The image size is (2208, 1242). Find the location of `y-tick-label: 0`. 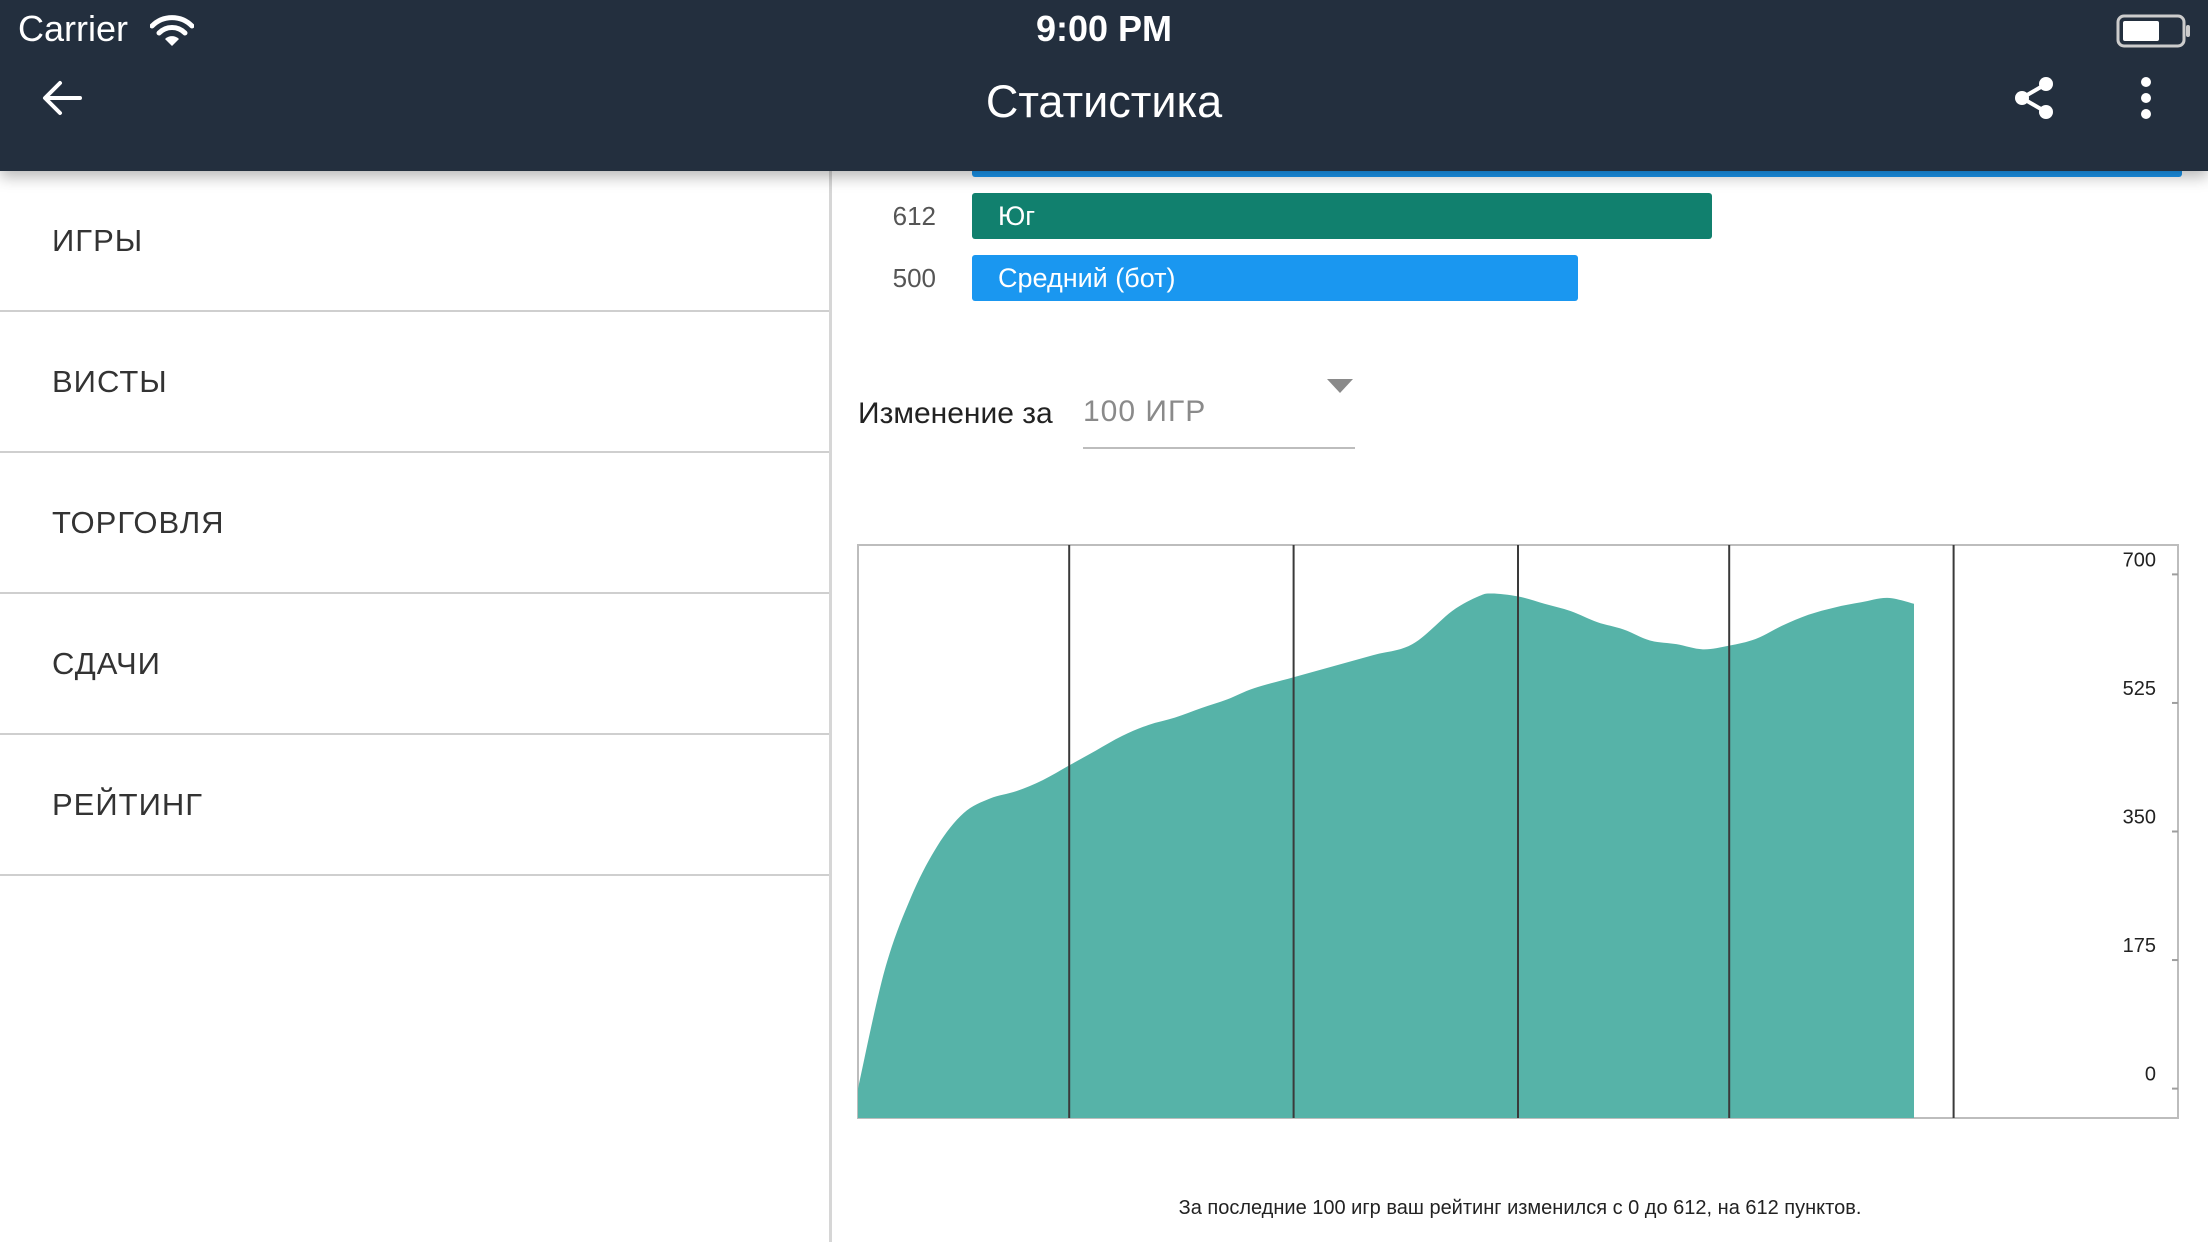

y-tick-label: 0 is located at coordinates (2150, 1075).